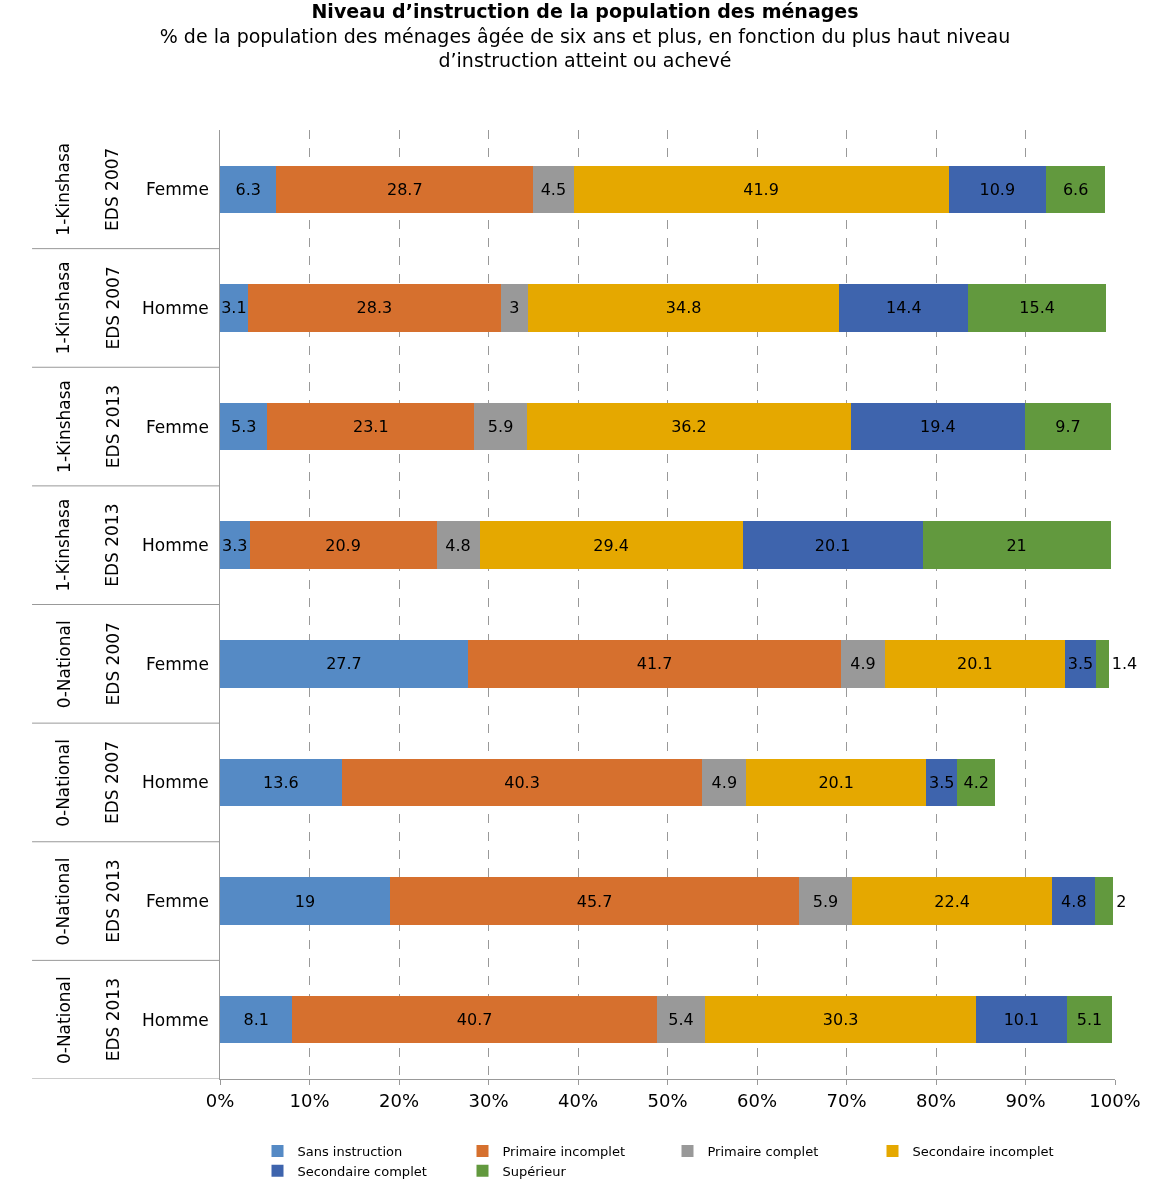 The width and height of the screenshot is (1170, 1198). I want to click on data-label: 45.7, so click(594, 901).